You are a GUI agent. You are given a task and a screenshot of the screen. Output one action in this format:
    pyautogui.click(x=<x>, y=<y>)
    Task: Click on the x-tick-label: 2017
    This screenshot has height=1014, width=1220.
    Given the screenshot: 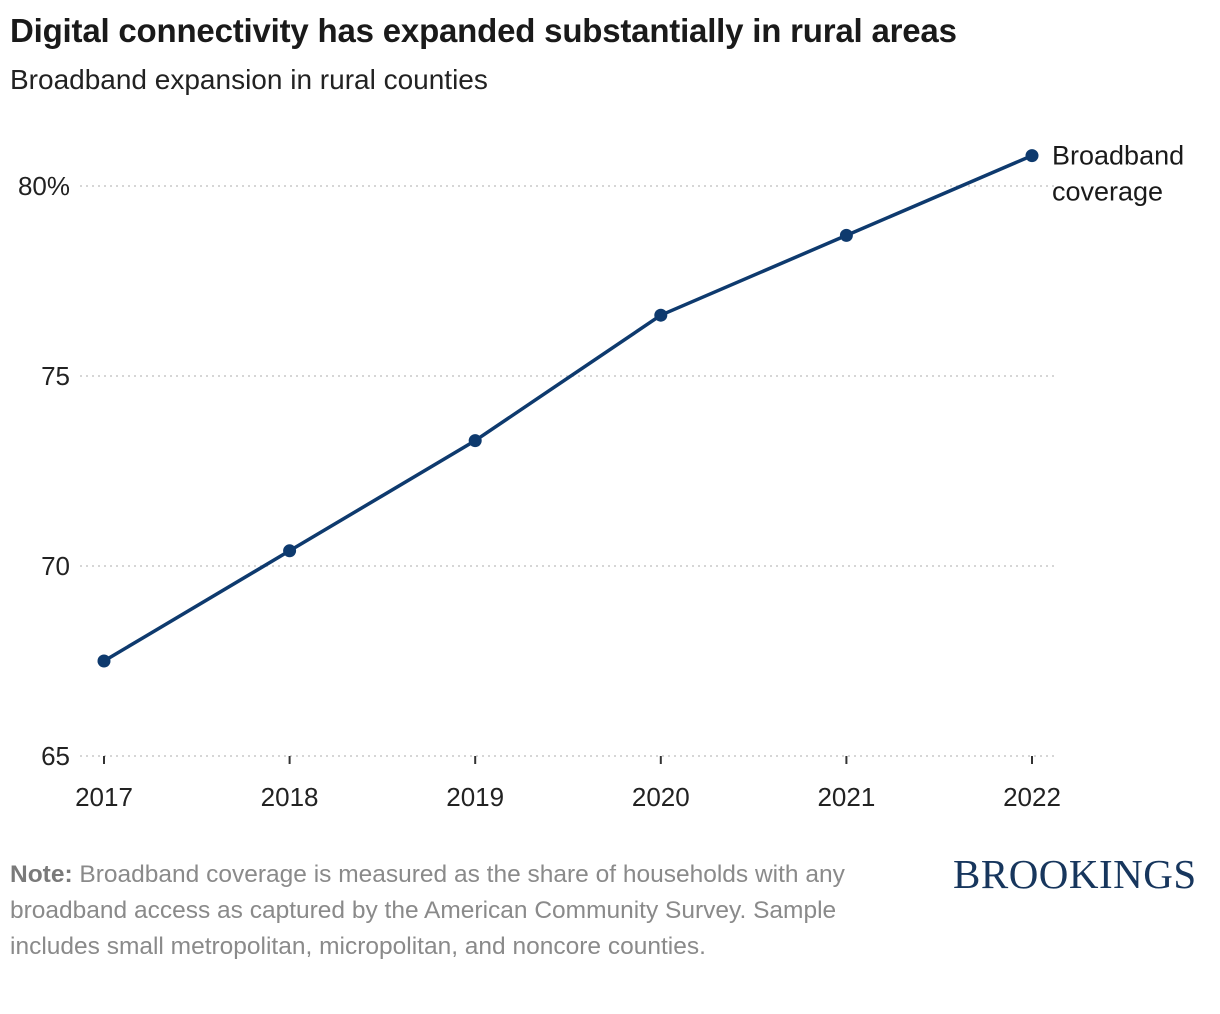 What is the action you would take?
    pyautogui.click(x=104, y=797)
    